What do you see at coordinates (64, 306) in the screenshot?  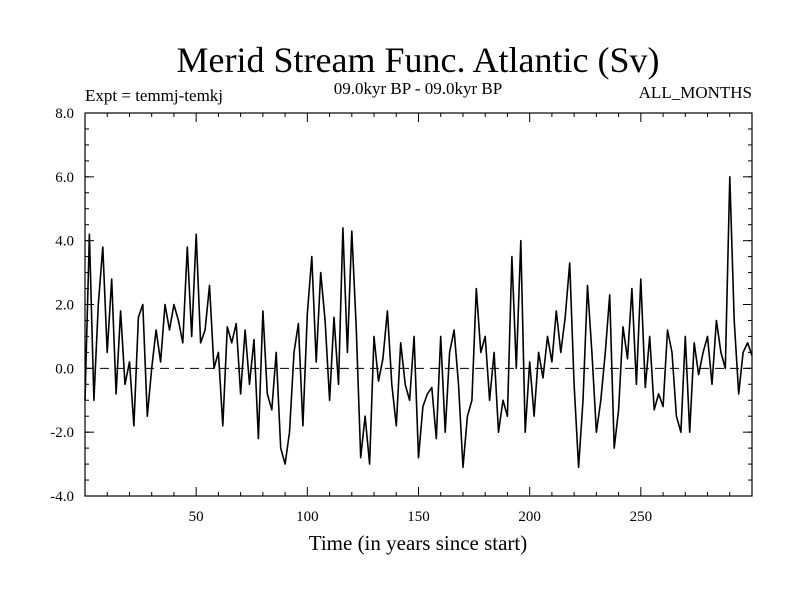 I see `y-tick-label: 2.0` at bounding box center [64, 306].